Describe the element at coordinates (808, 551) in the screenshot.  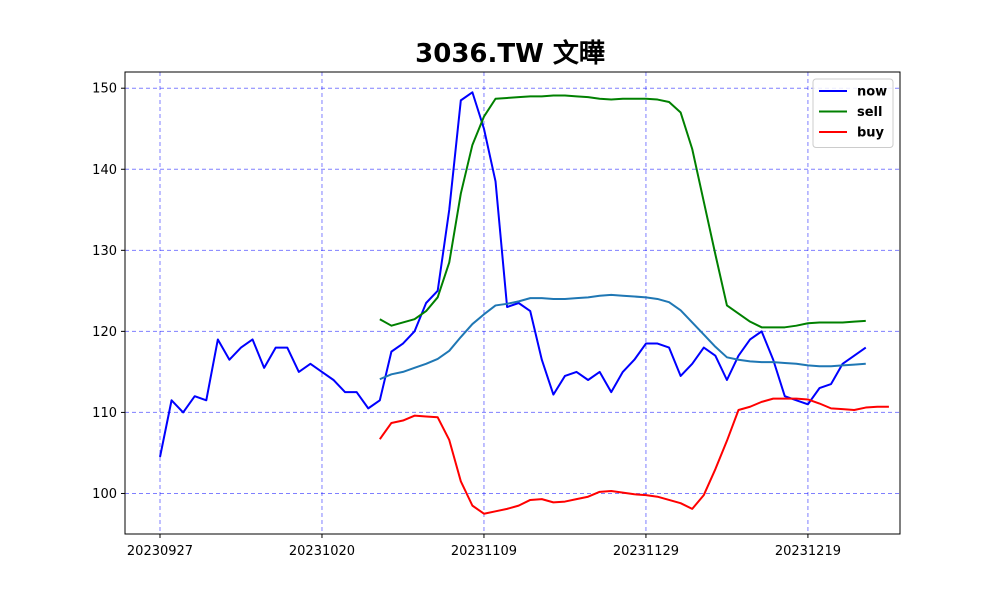
I see `x-tick-label: 20231219` at that location.